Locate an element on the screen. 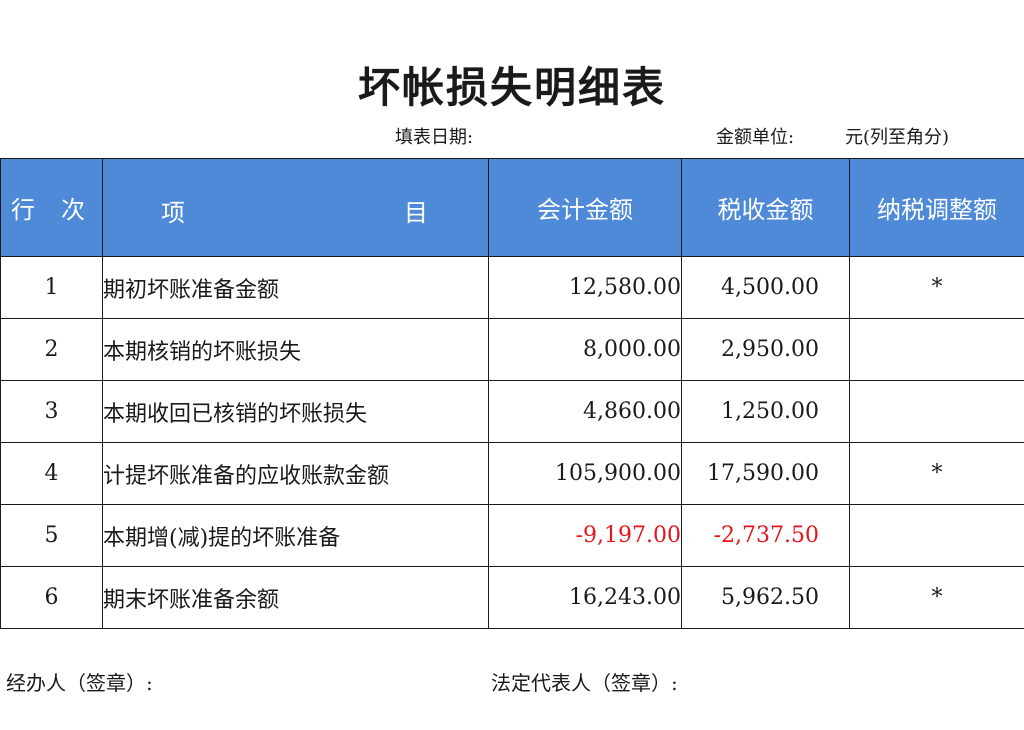 This screenshot has width=1024, height=730. row-number: 4 is located at coordinates (51, 473).